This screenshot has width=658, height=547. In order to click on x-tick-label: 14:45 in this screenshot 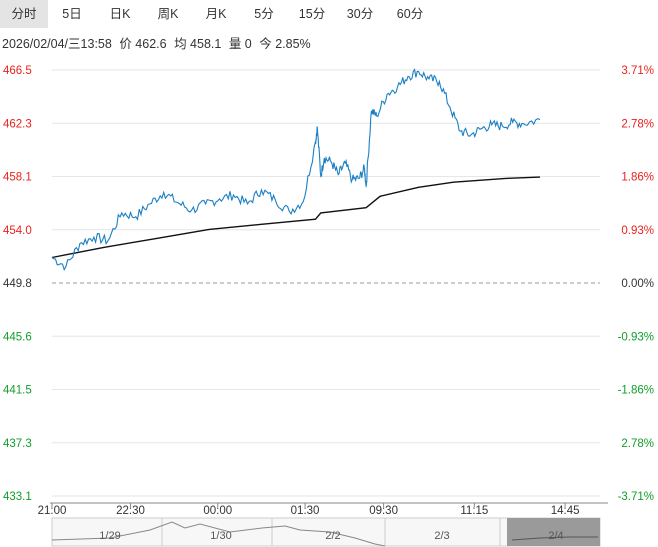, I will do `click(565, 511)`.